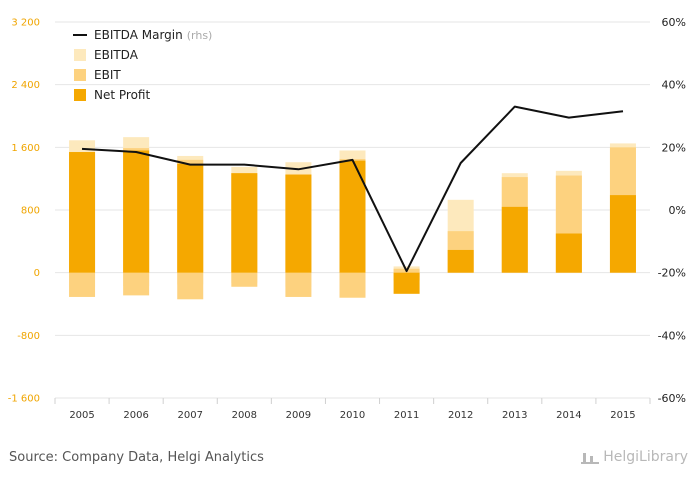  I want to click on x-tick-label: 2006, so click(135, 415).